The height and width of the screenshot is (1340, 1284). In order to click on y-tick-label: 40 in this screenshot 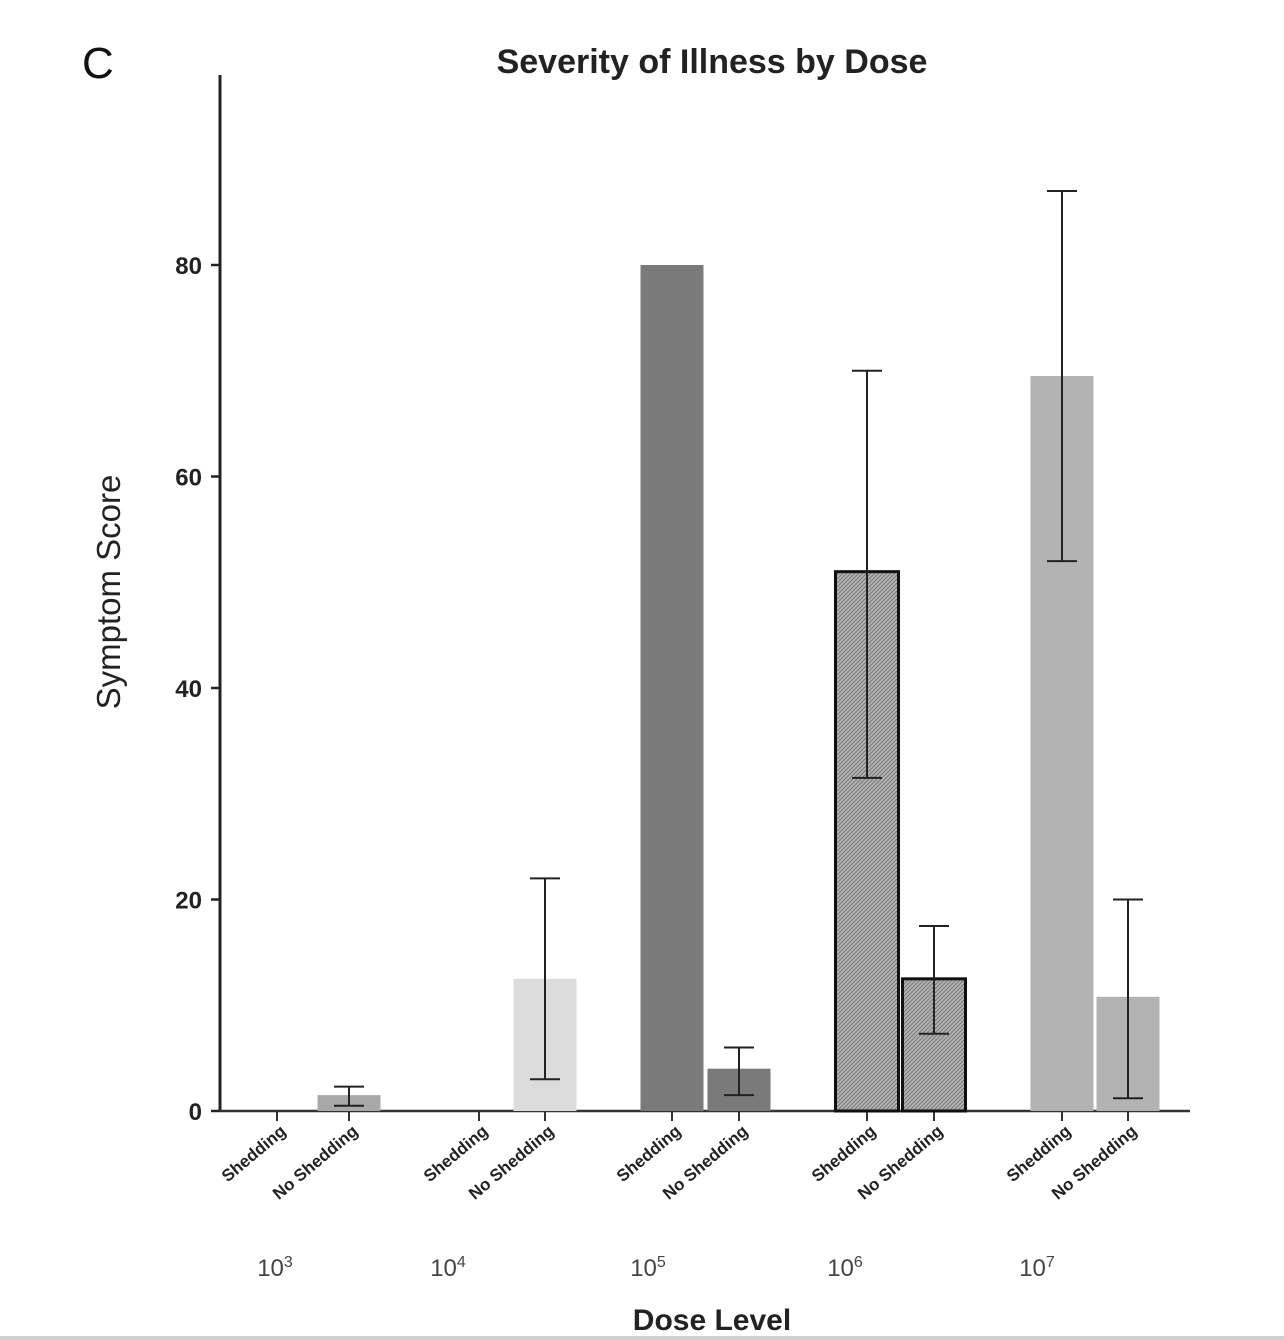, I will do `click(188, 689)`.